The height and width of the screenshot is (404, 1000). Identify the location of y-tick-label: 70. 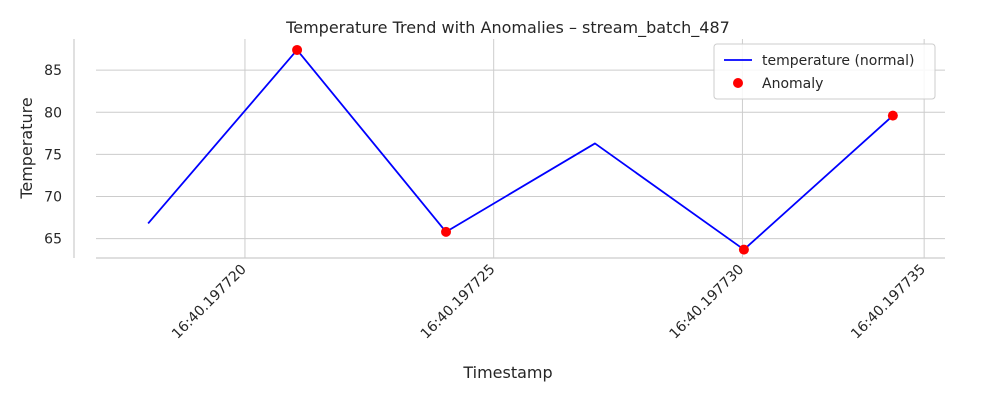
(53, 198).